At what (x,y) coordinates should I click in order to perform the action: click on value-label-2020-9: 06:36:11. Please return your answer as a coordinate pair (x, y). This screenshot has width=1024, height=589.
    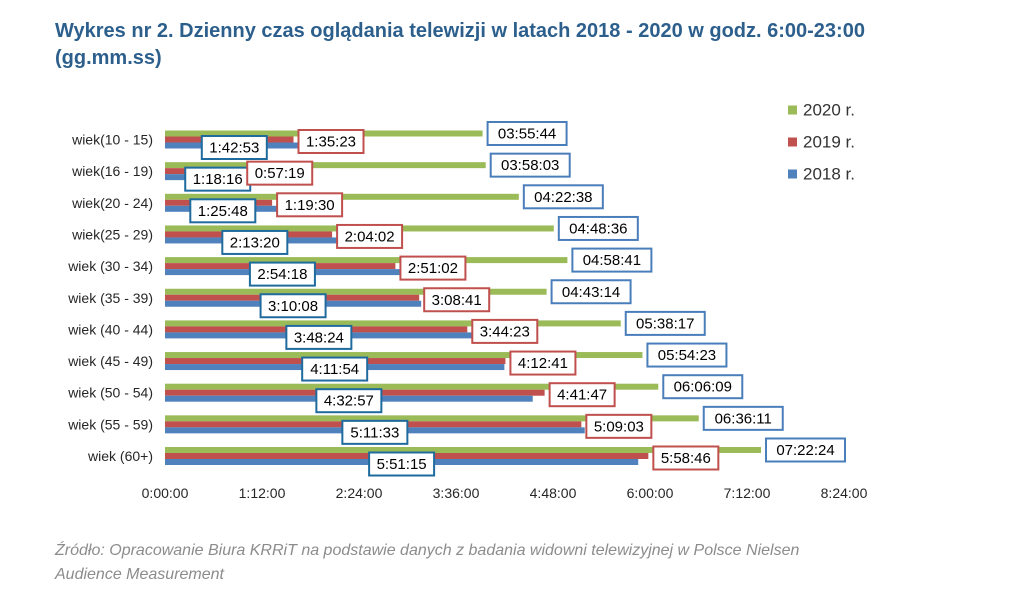
    Looking at the image, I should click on (743, 418).